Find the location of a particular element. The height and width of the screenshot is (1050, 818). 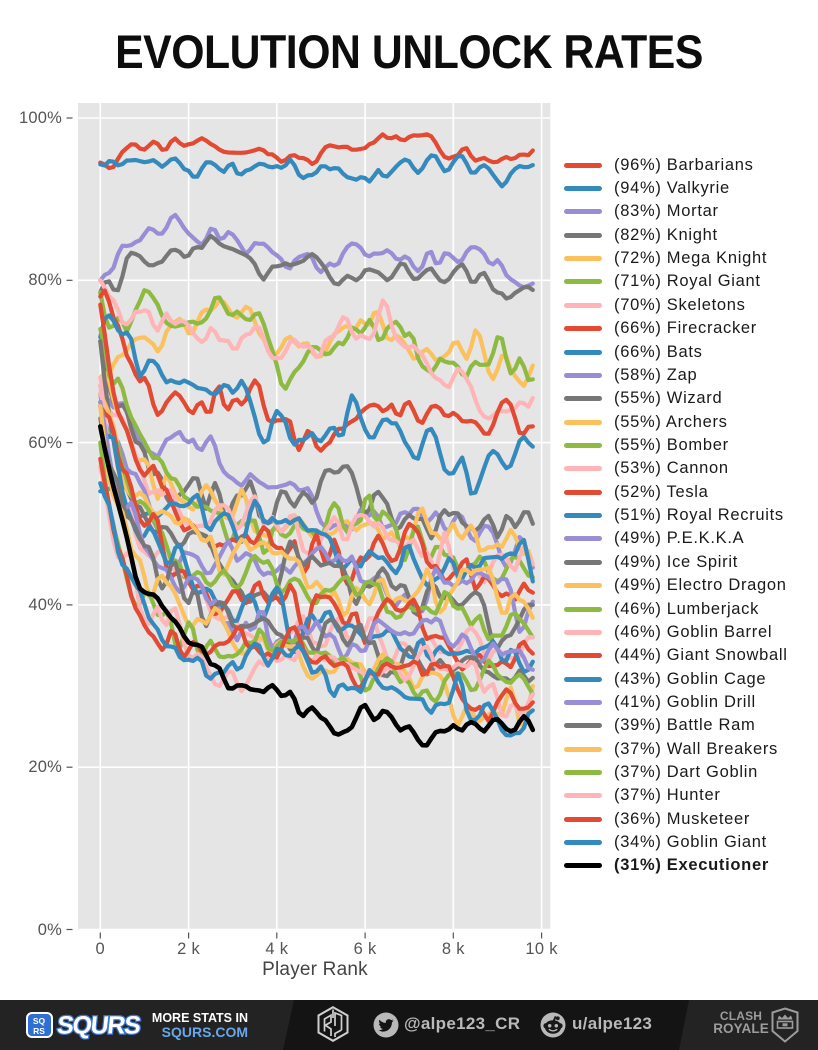

svg-text: SQURS is located at coordinates (99, 1026).